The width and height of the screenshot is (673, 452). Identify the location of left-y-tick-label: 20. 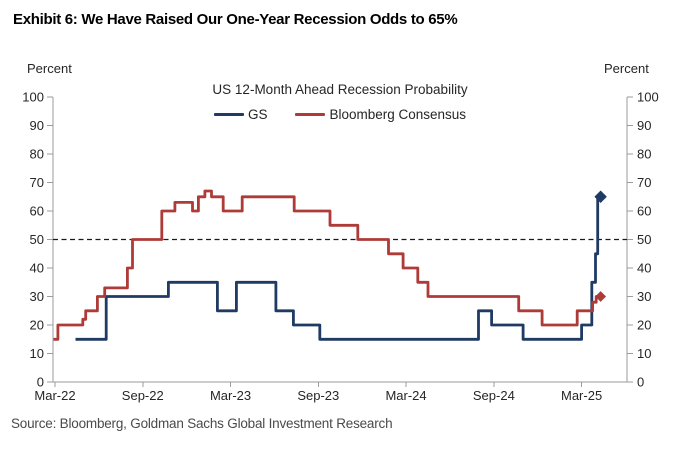
(37, 325).